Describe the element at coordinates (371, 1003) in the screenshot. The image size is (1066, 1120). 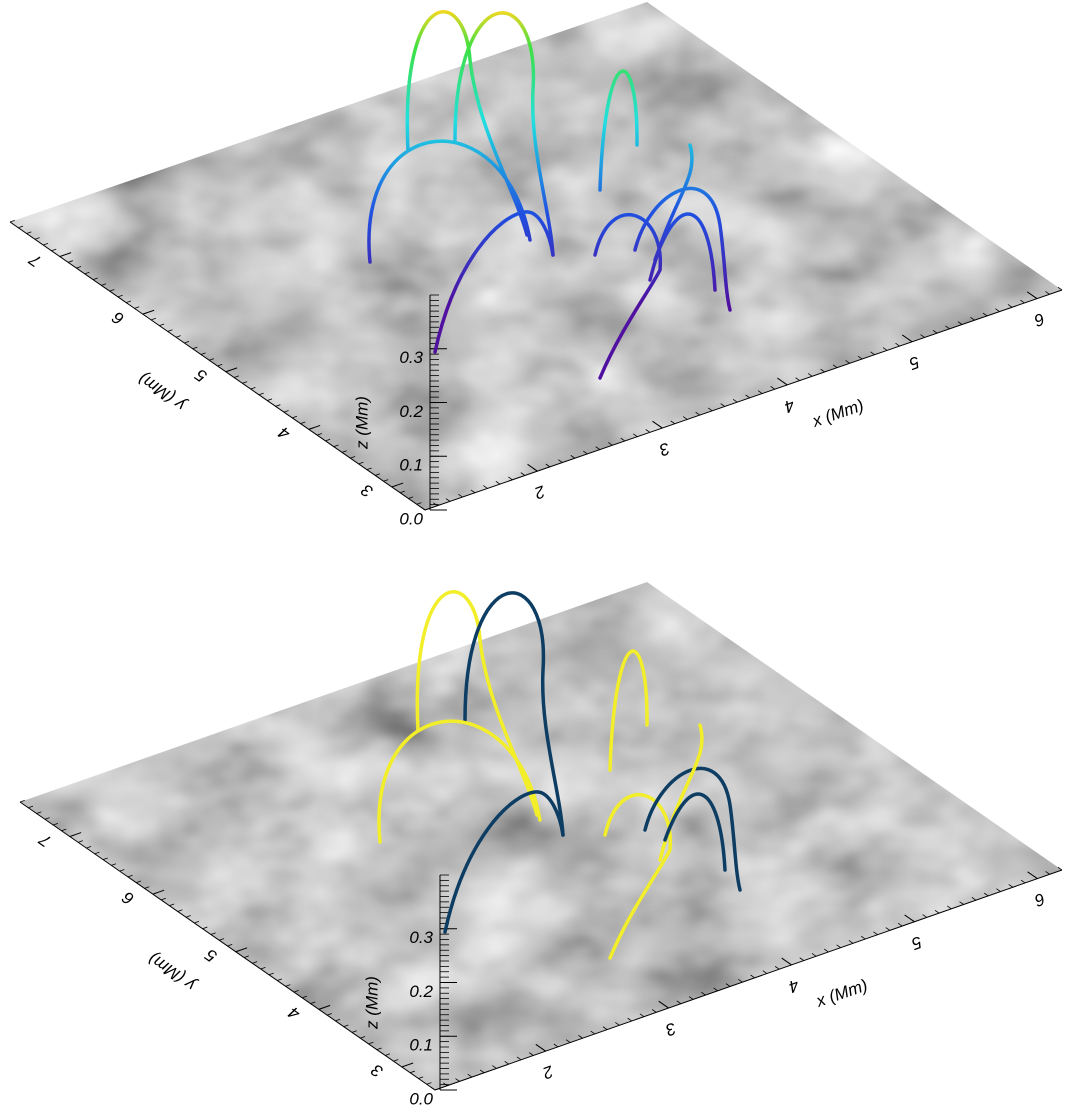
I see `z-axis-label: z (Mm)` at that location.